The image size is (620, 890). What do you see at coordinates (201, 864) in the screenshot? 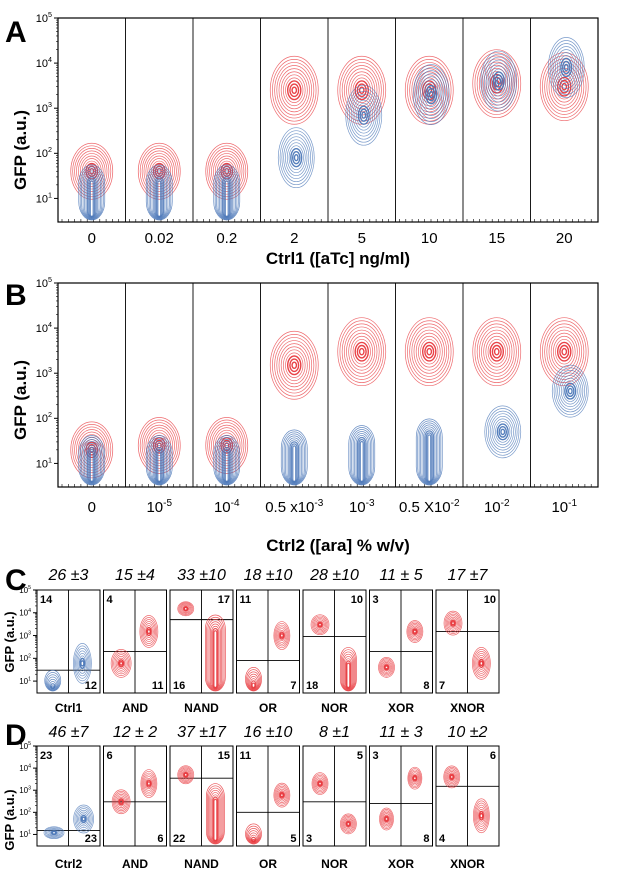
I see `panel-d-nand-label: NAND` at bounding box center [201, 864].